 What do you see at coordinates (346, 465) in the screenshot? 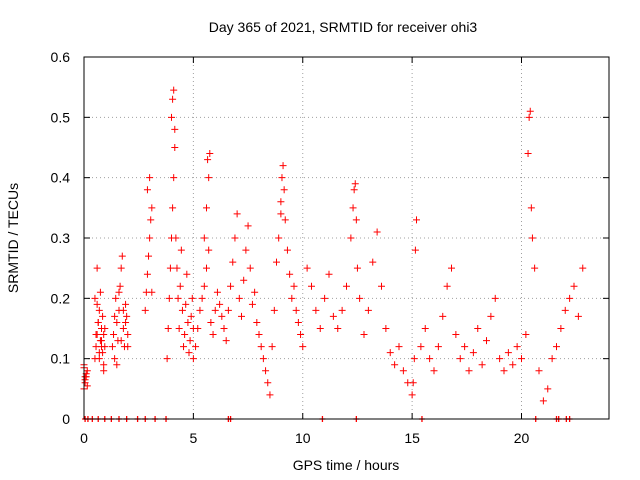
I see `x-axis-label: GPS time / hours` at bounding box center [346, 465].